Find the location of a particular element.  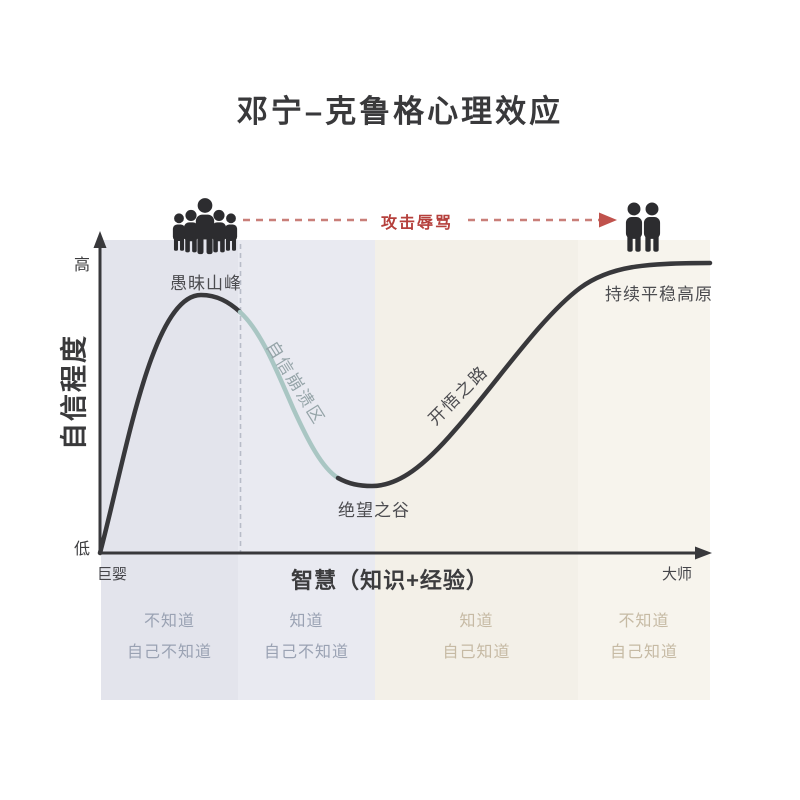

quadrant-caption-1: 不知道 自己不知道 is located at coordinates (169, 637).